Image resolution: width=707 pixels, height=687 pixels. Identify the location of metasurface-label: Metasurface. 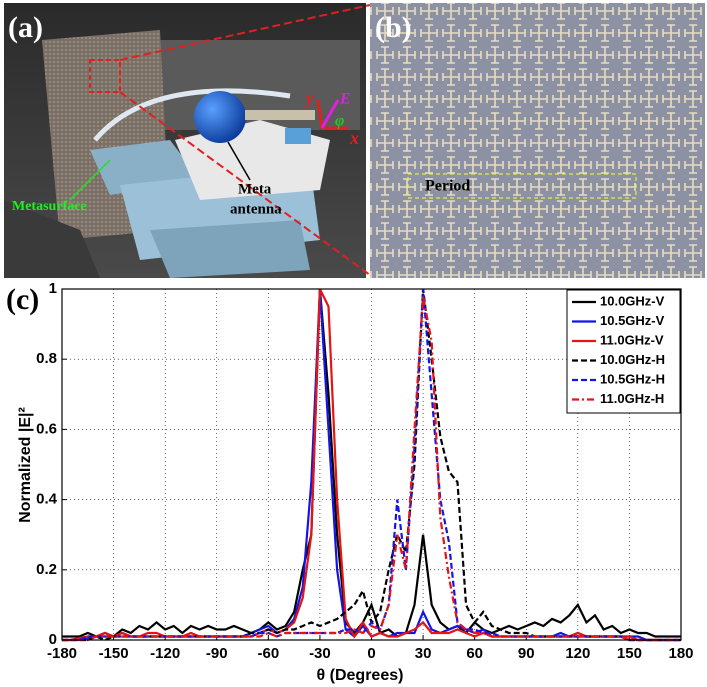
(49, 206).